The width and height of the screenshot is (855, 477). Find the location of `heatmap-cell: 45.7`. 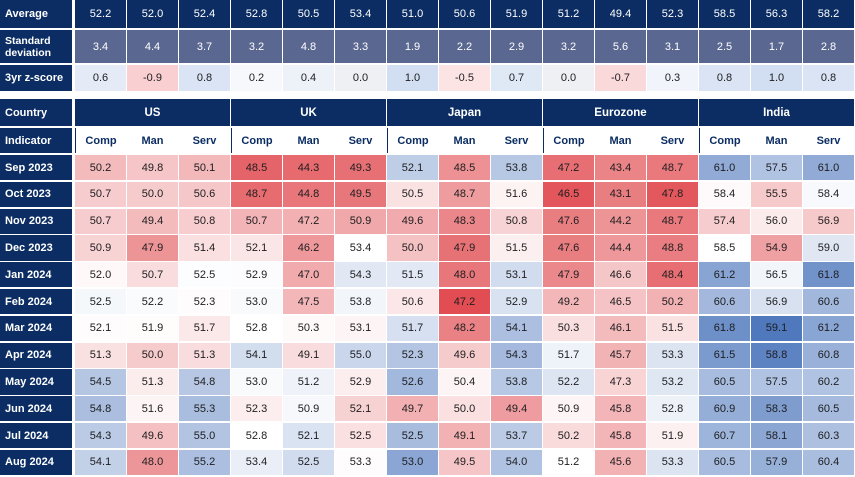

heatmap-cell: 45.7 is located at coordinates (620, 355).